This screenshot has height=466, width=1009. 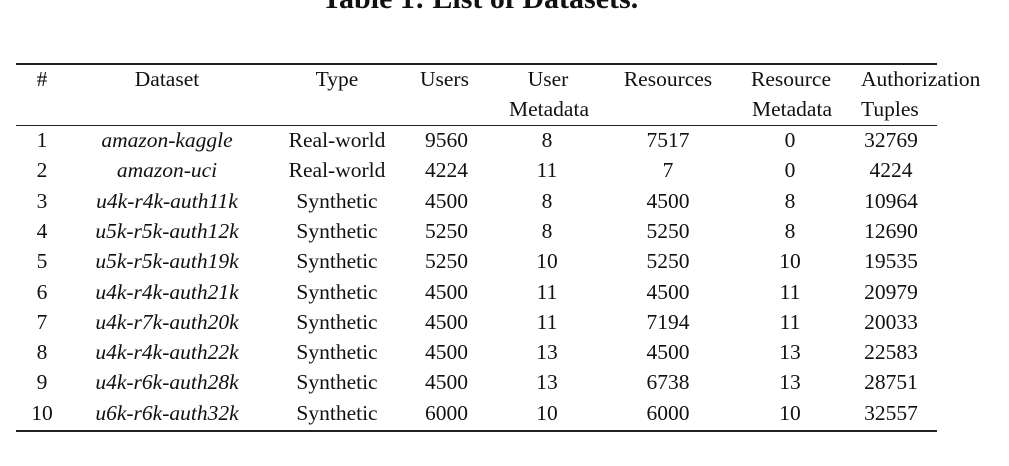 I want to click on cell-num: 5, so click(x=42, y=261).